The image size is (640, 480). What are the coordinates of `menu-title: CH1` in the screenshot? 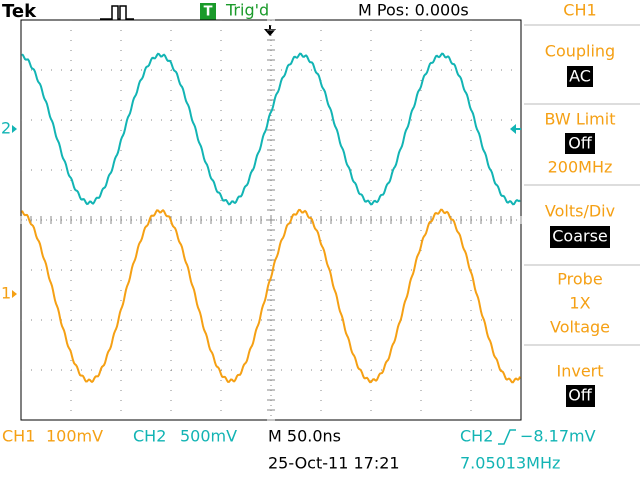 It's located at (579, 10).